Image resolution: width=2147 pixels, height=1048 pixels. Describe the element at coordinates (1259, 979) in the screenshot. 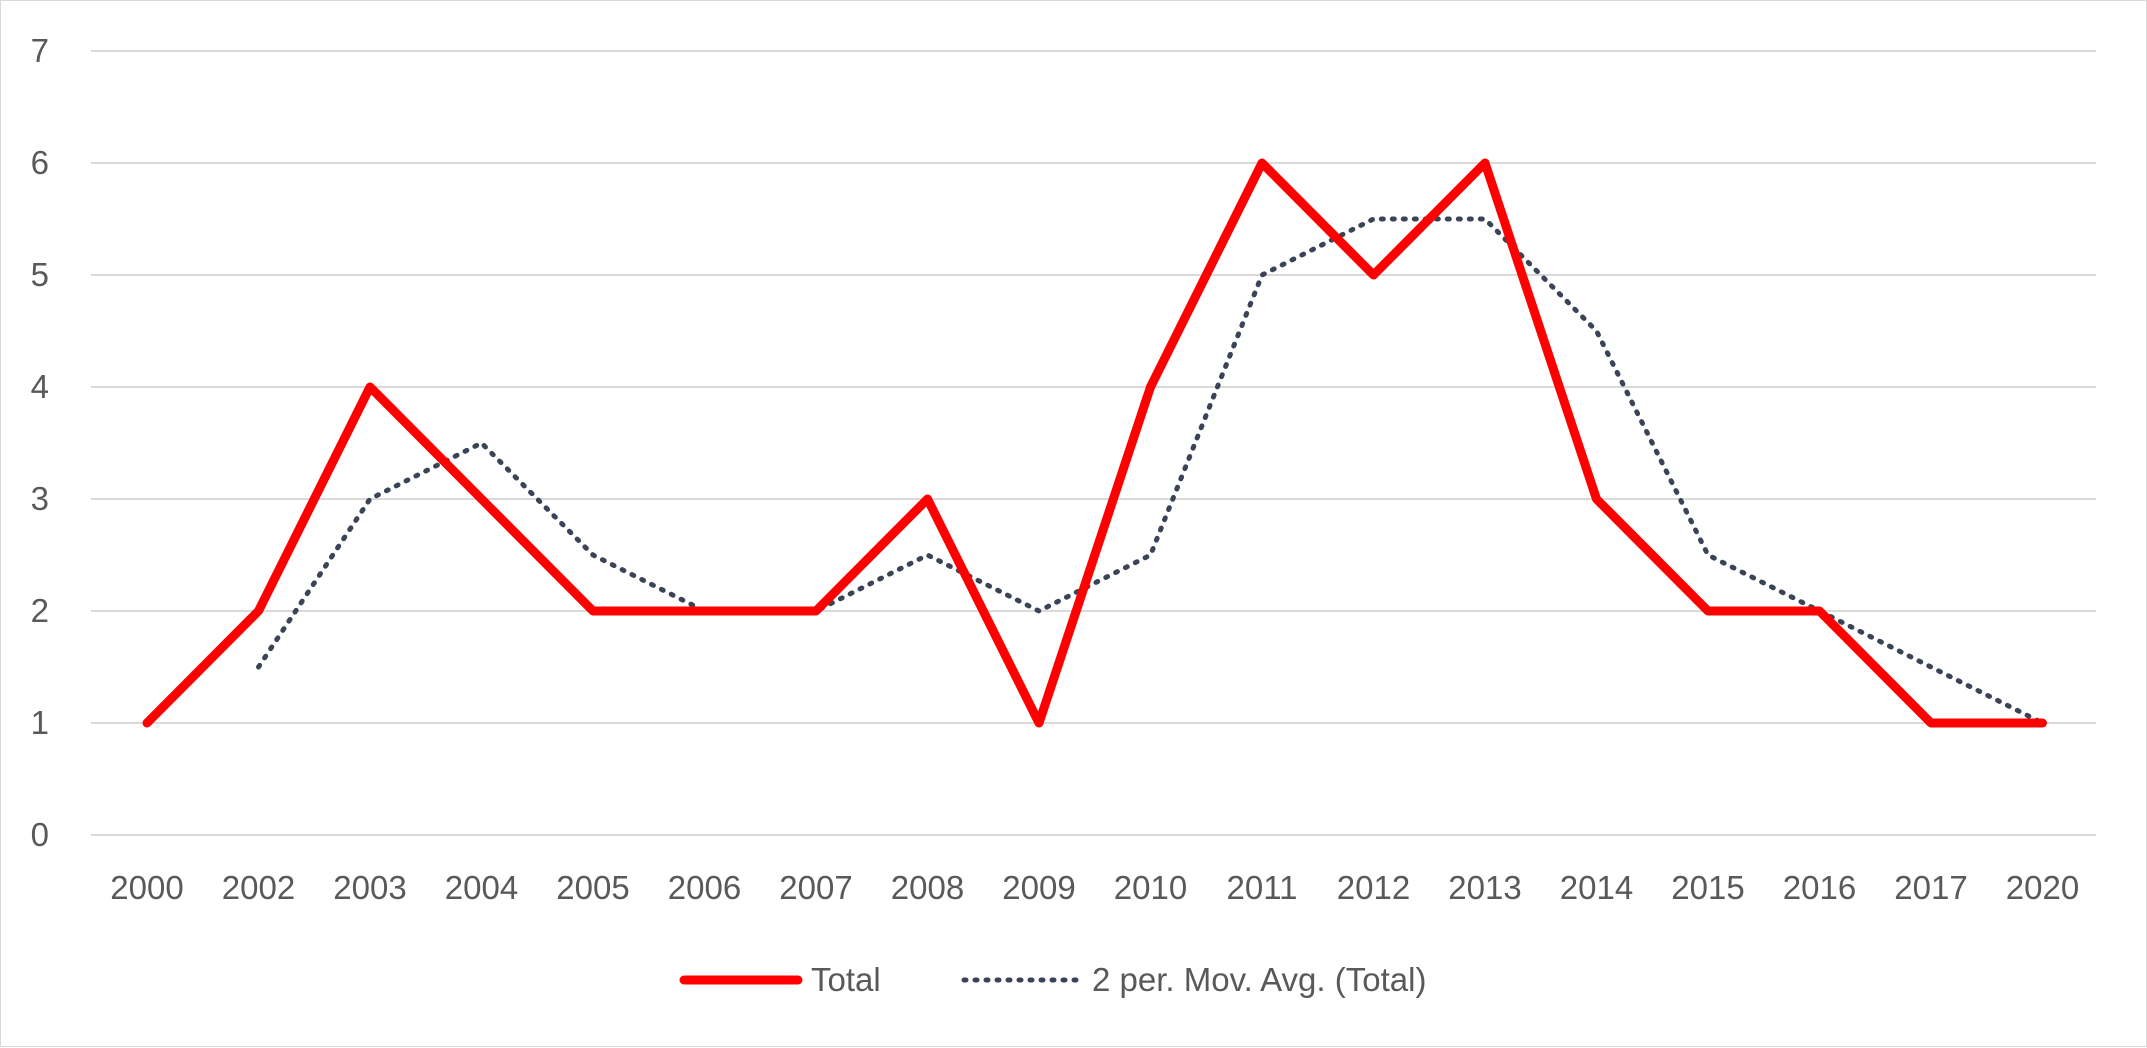

I see `legend-label-moving-average: 2 per. Mov. Avg. (Total)` at that location.